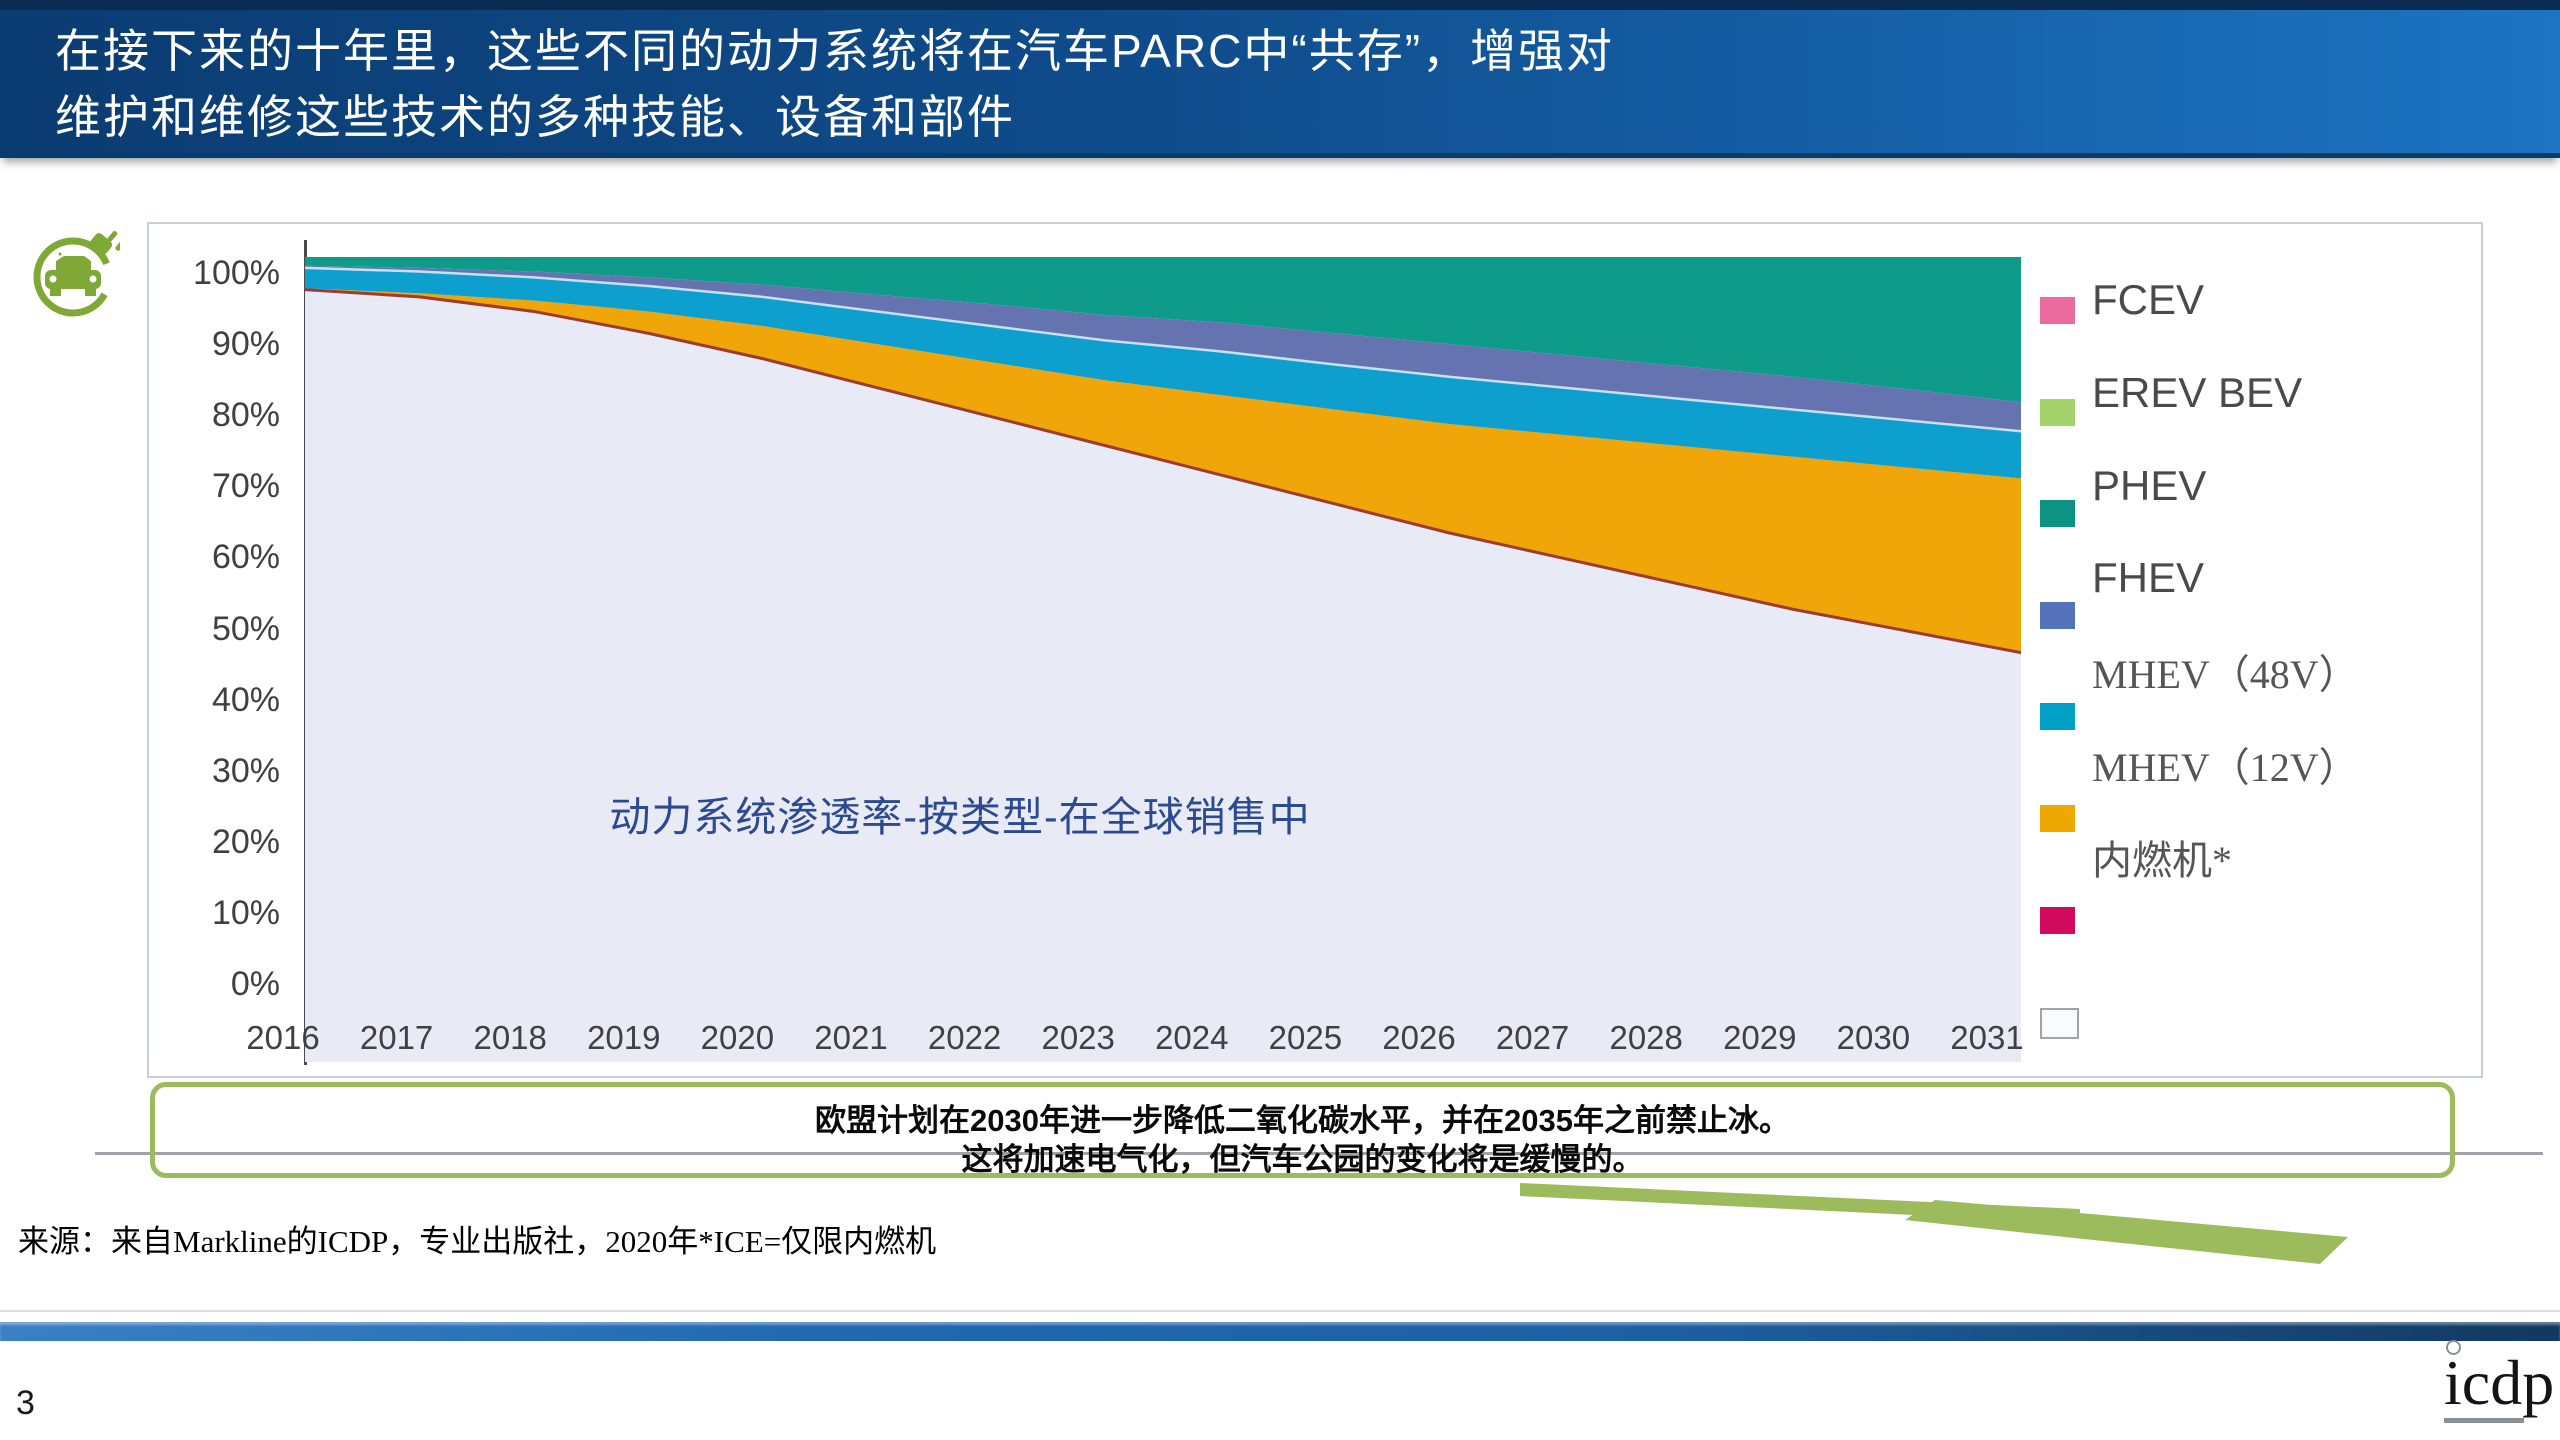 Image resolution: width=2560 pixels, height=1440 pixels. I want to click on y-axis-tick: 50%, so click(245, 628).